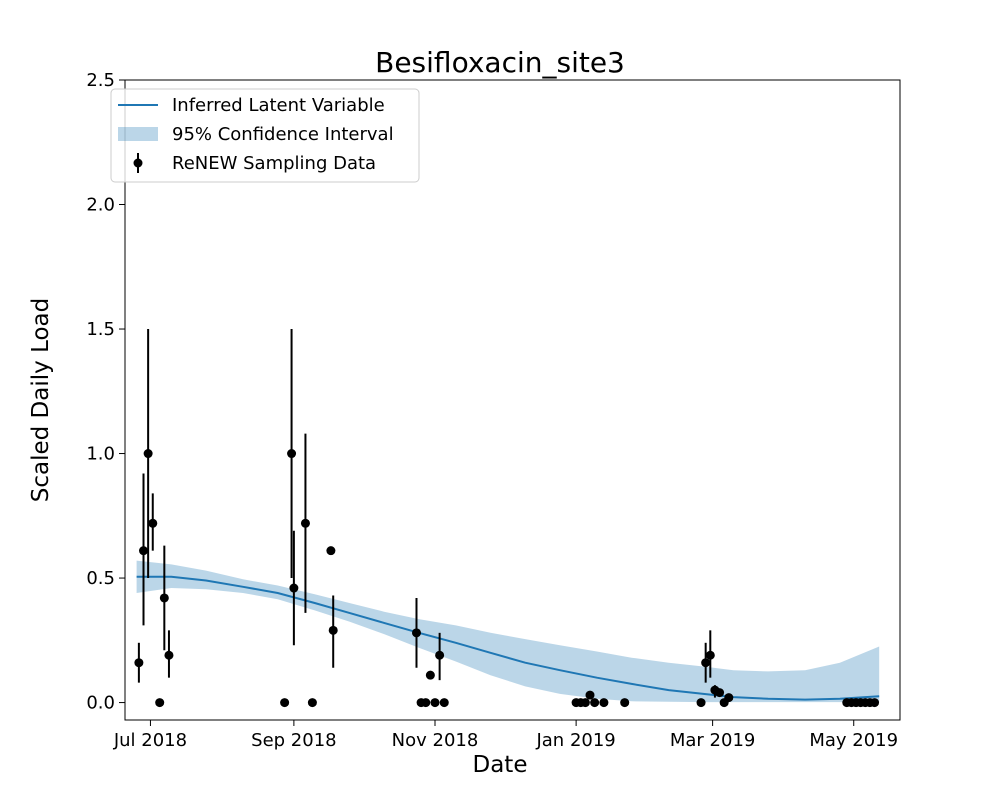 The image size is (1000, 800). Describe the element at coordinates (500, 765) in the screenshot. I see `x-axis-title: Date` at that location.